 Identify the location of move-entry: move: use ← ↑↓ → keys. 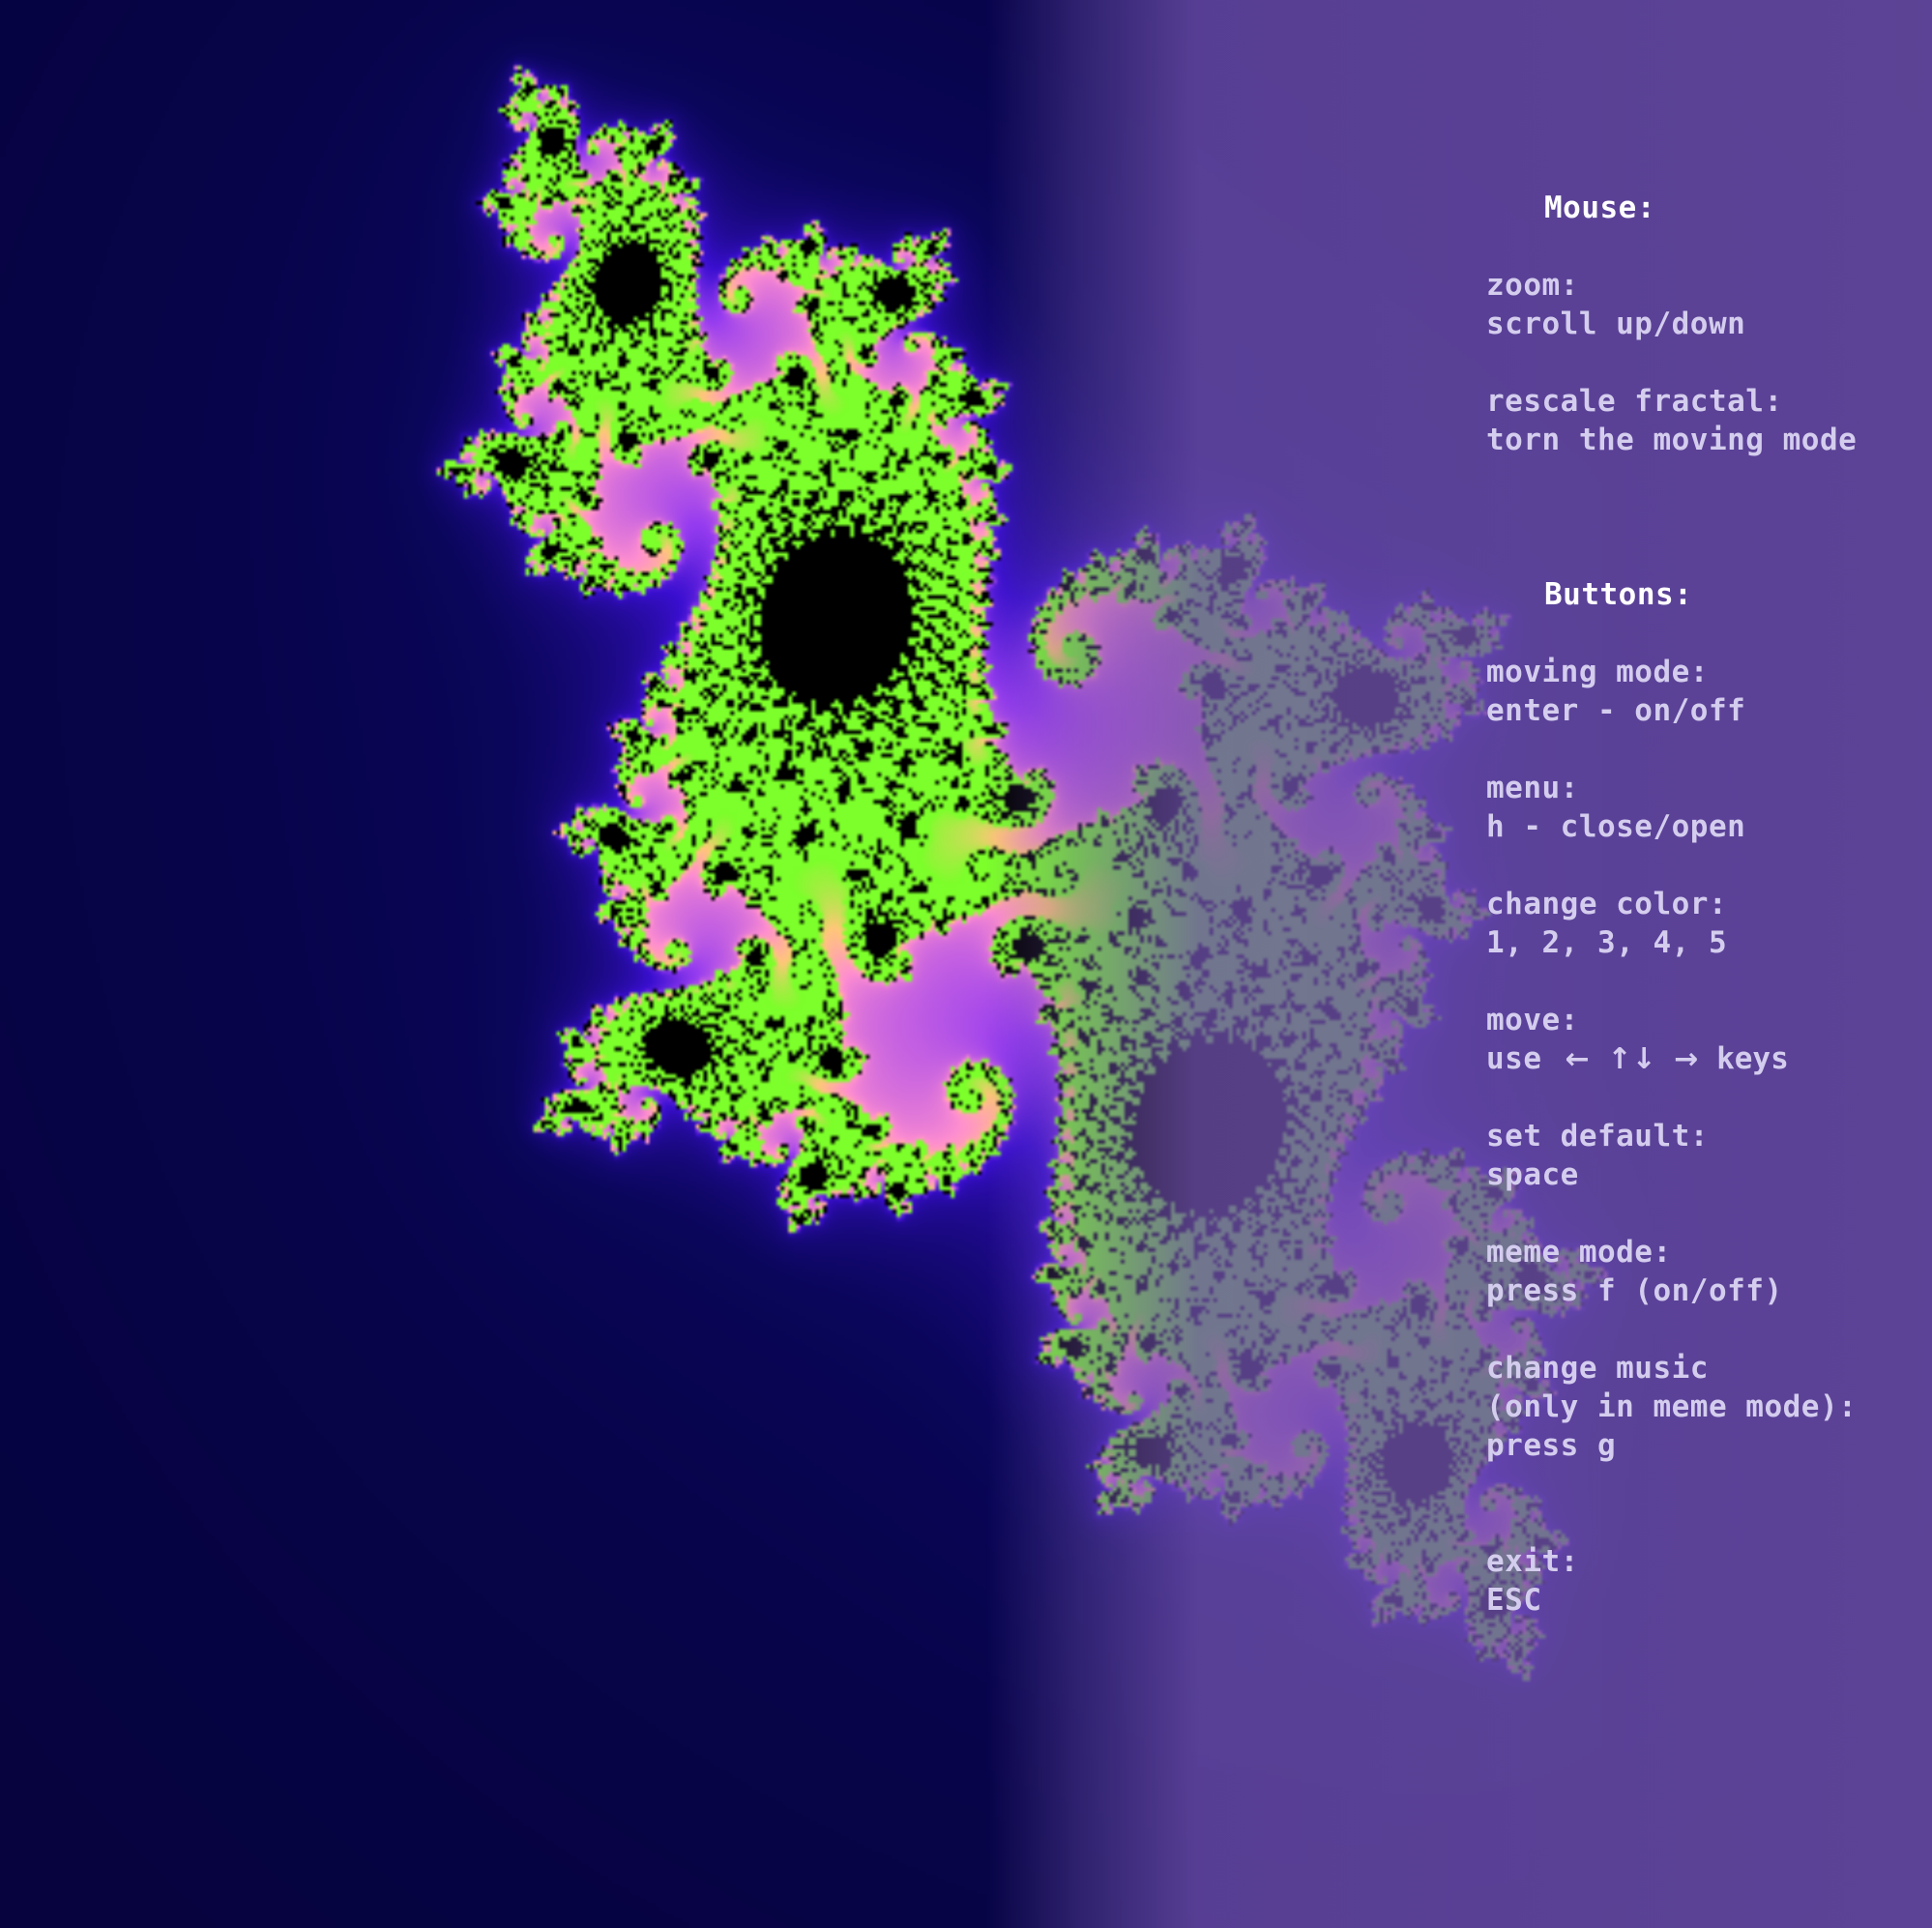
(1703, 1039).